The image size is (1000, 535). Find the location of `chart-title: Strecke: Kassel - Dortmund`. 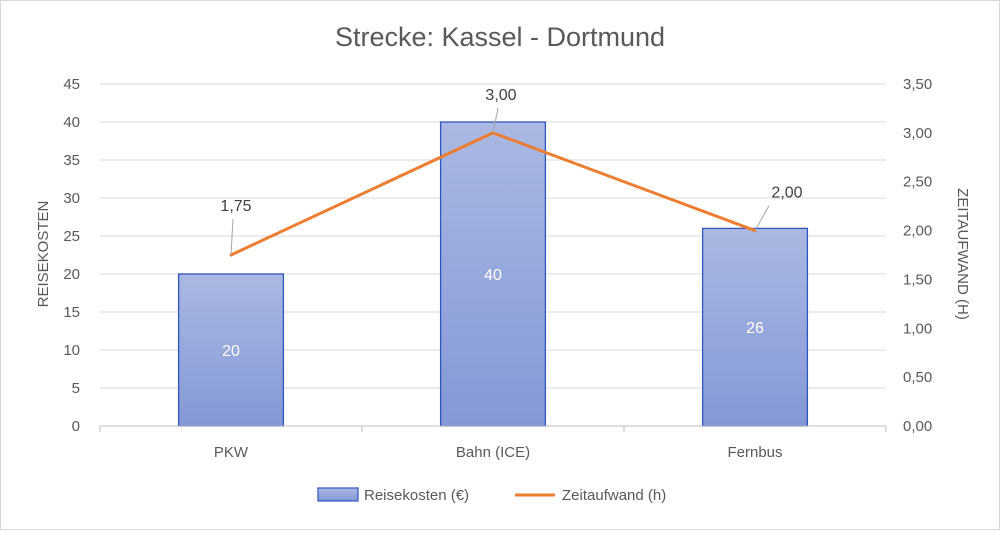

chart-title: Strecke: Kassel - Dortmund is located at coordinates (500, 37).